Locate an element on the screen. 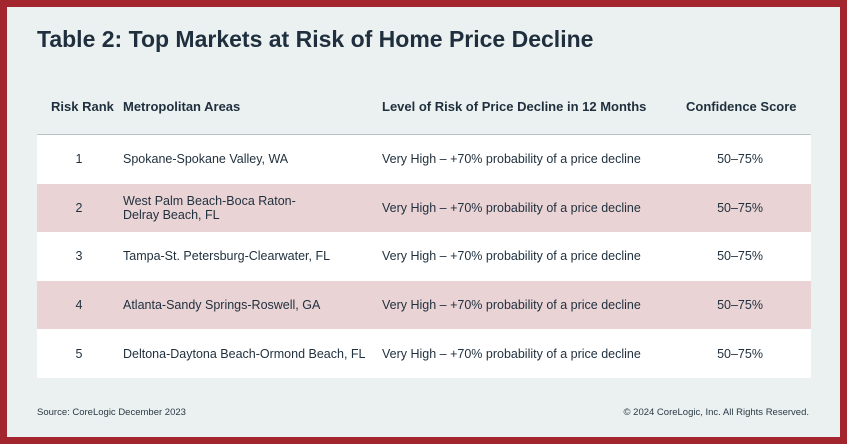 The height and width of the screenshot is (444, 847). source-note: Source: CoreLogic December 2023 is located at coordinates (111, 412).